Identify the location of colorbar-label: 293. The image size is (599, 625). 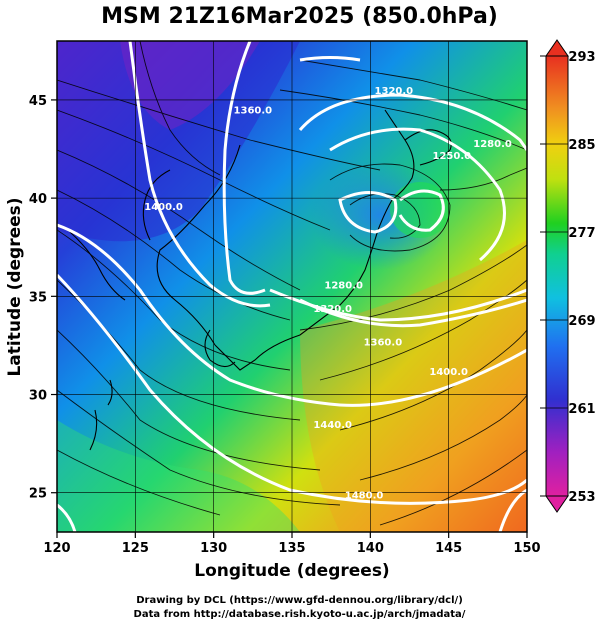
(581, 57).